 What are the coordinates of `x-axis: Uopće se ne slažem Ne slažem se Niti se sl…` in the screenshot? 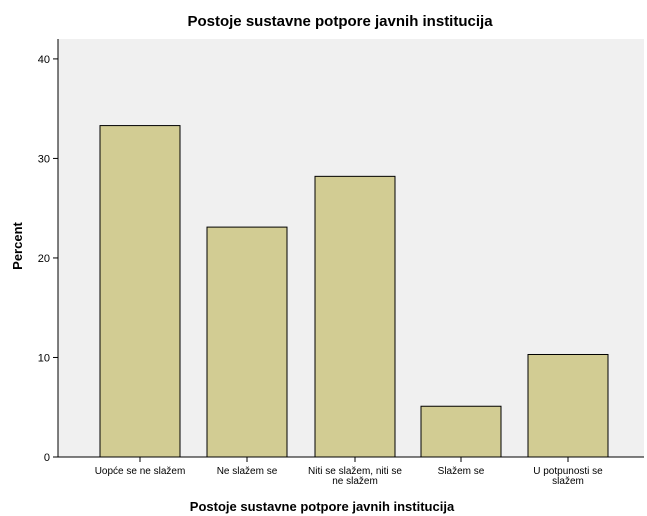 It's located at (351, 471).